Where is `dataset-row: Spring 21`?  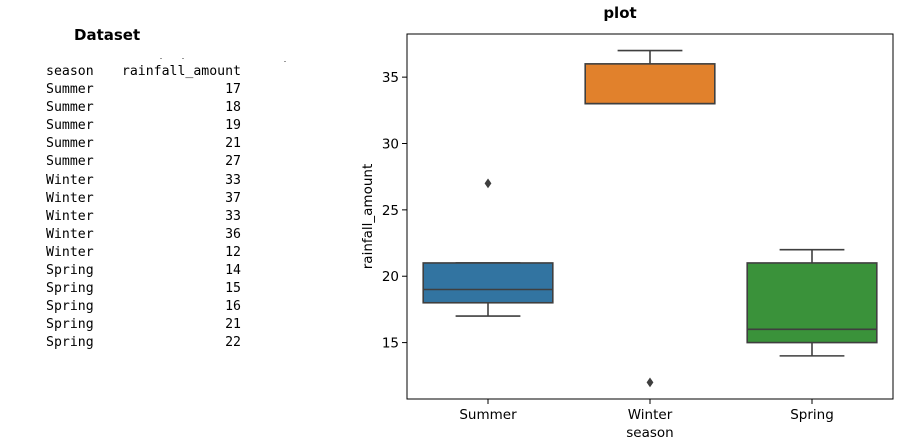
dataset-row: Spring 21 is located at coordinates (143, 325).